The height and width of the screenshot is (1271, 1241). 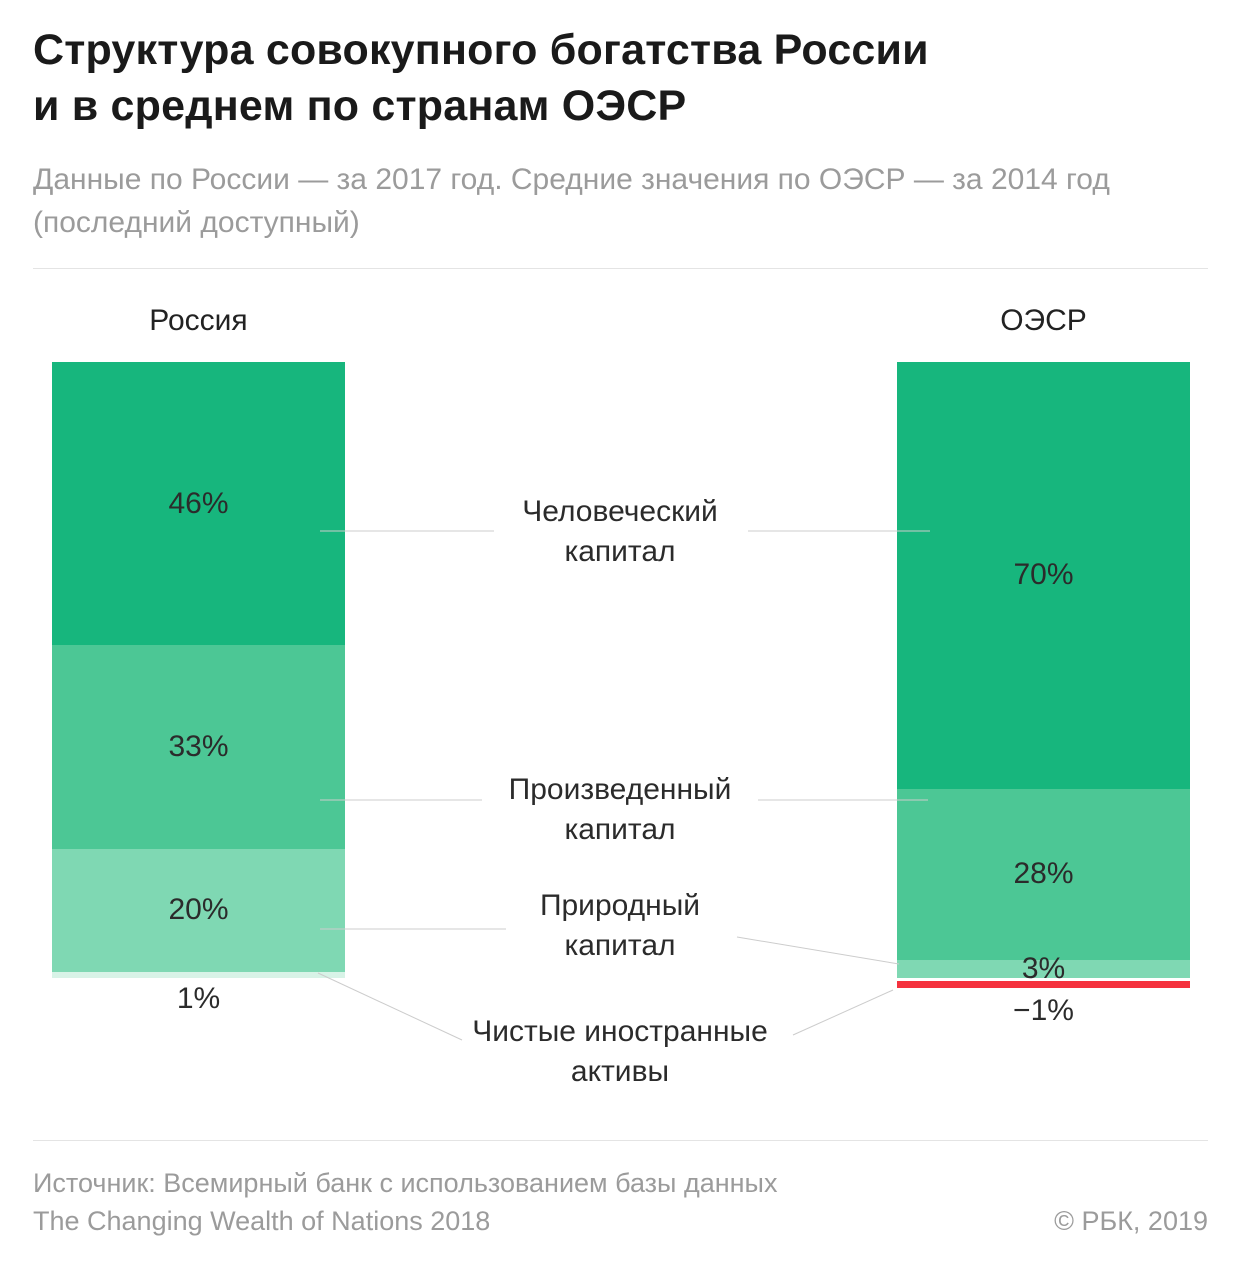 I want to click on human-capital-segment: 70%, so click(x=1043, y=575).